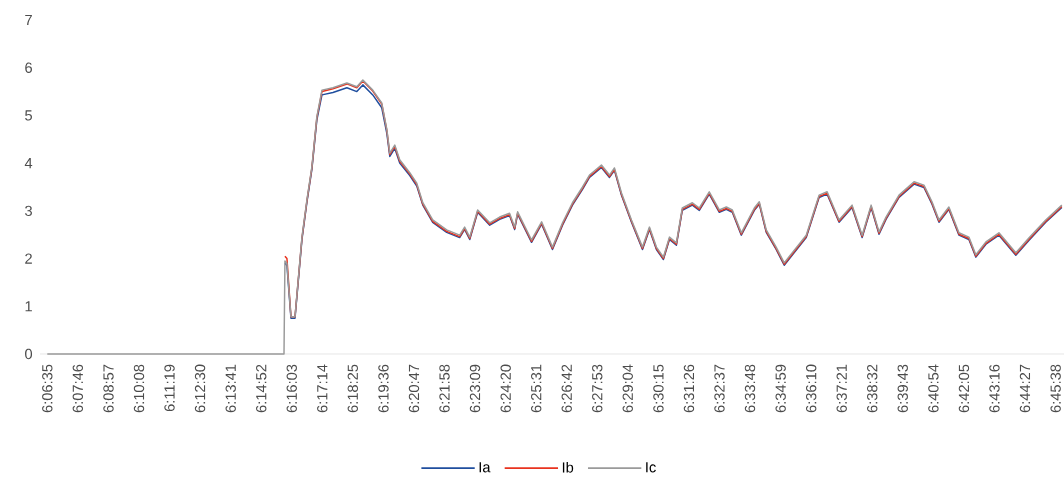 The width and height of the screenshot is (1064, 491). What do you see at coordinates (47, 388) in the screenshot?
I see `x-tick-label: 6:06:35` at bounding box center [47, 388].